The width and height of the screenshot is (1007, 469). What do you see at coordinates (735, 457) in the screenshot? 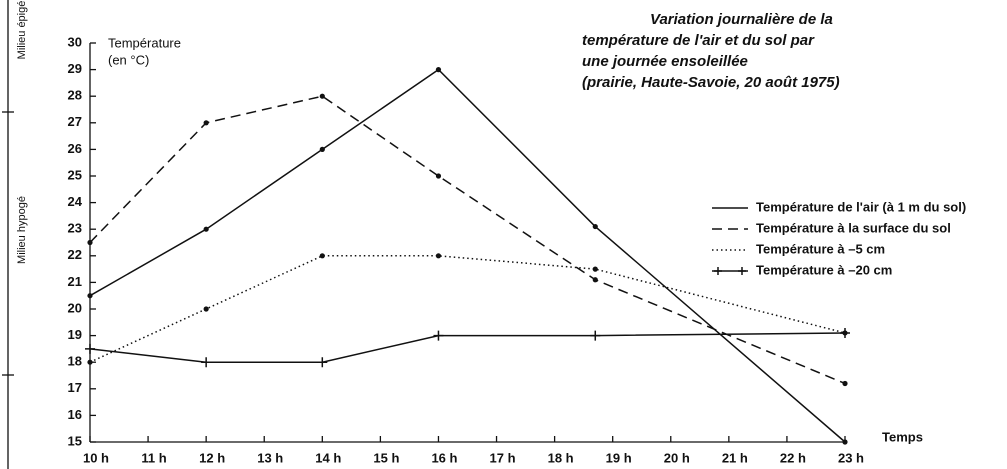
I see `x-tick-label: 21 h` at bounding box center [735, 457].